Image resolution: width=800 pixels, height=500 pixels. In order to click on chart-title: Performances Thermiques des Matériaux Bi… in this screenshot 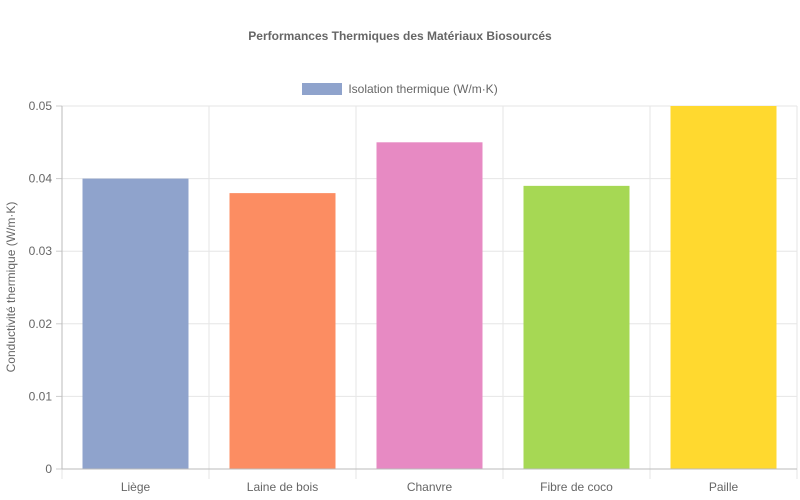, I will do `click(400, 36)`.